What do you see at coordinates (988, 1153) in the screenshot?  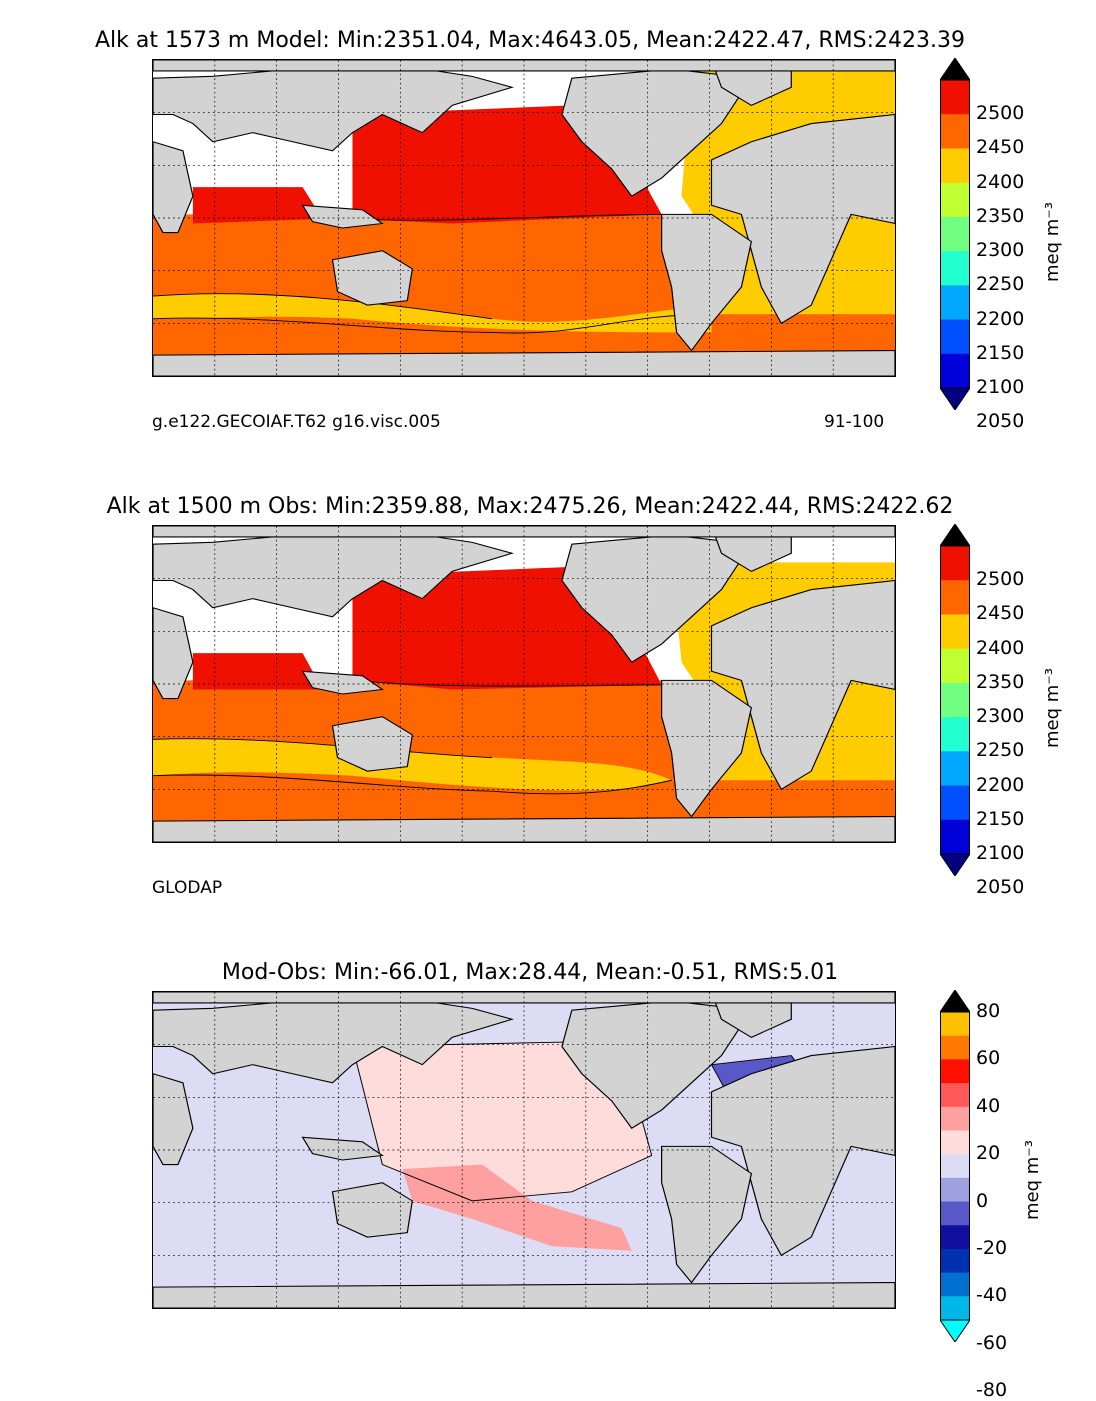 I see `colorbar-tick-label: 20` at bounding box center [988, 1153].